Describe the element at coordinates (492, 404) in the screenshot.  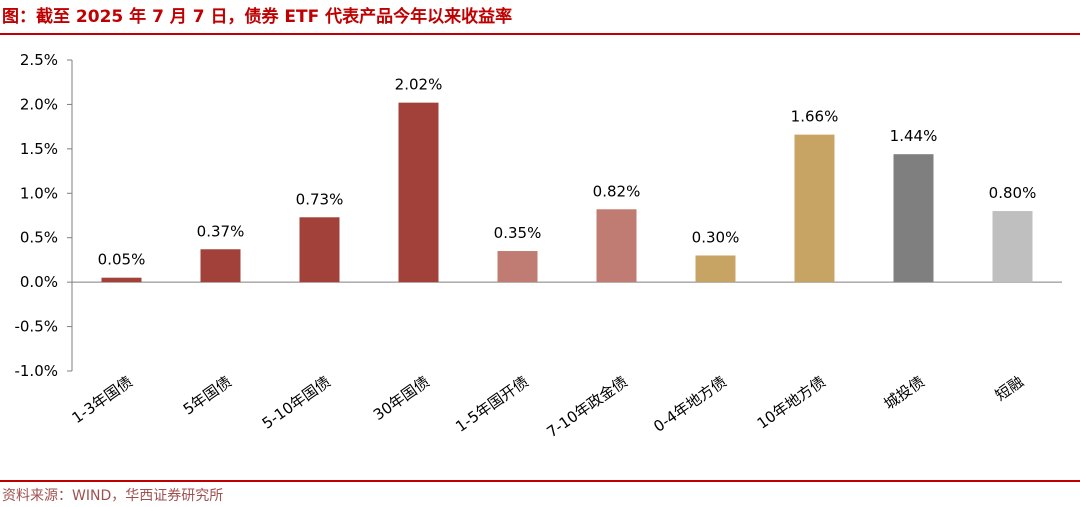
I see `x-tick-label: 1-5年国开债` at that location.